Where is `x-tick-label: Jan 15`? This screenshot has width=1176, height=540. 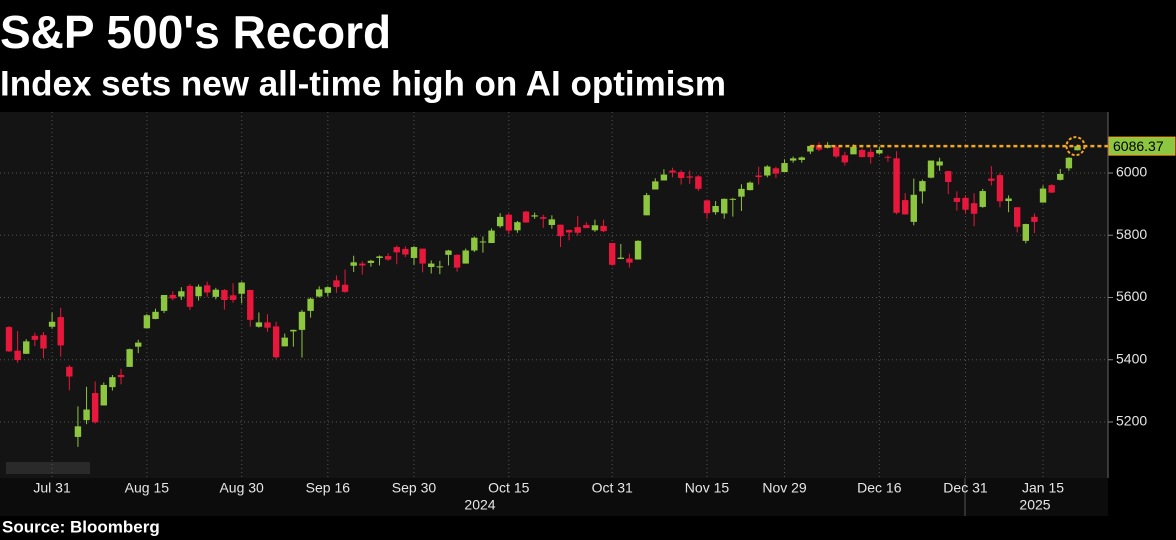 x-tick-label: Jan 15 is located at coordinates (1043, 488).